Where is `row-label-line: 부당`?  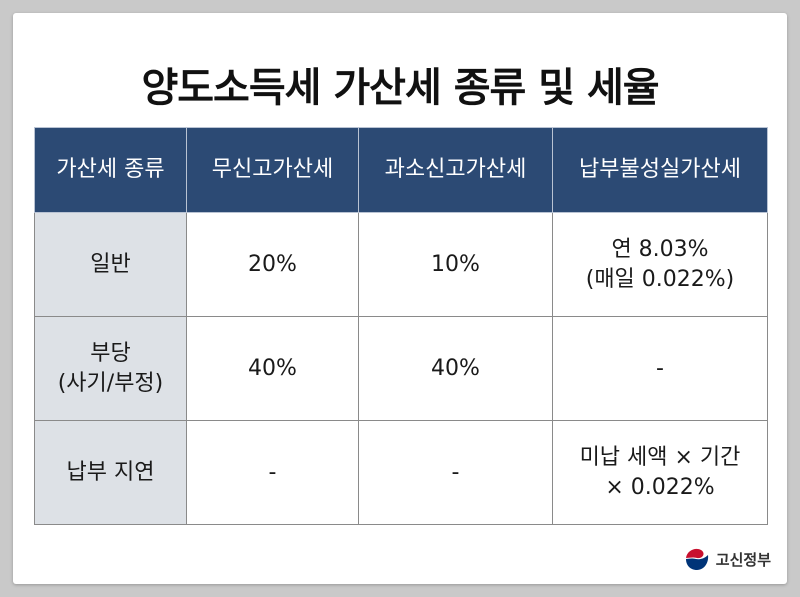 row-label-line: 부당 is located at coordinates (110, 353).